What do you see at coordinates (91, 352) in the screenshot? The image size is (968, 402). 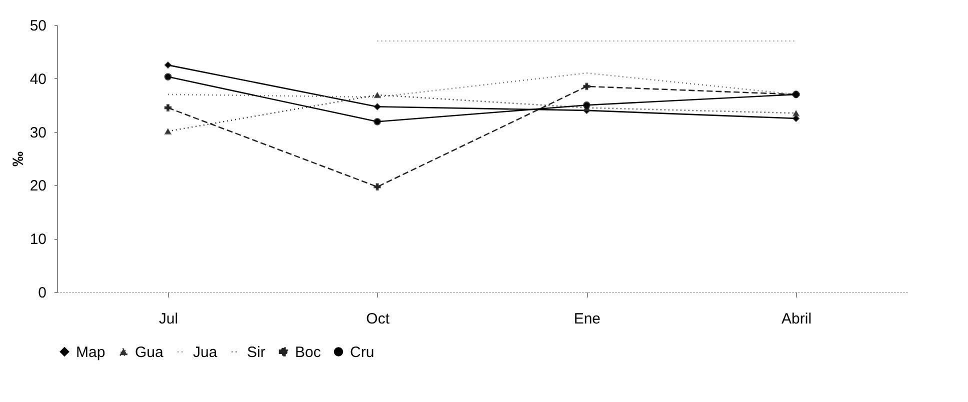 I see `legend-label: Map` at bounding box center [91, 352].